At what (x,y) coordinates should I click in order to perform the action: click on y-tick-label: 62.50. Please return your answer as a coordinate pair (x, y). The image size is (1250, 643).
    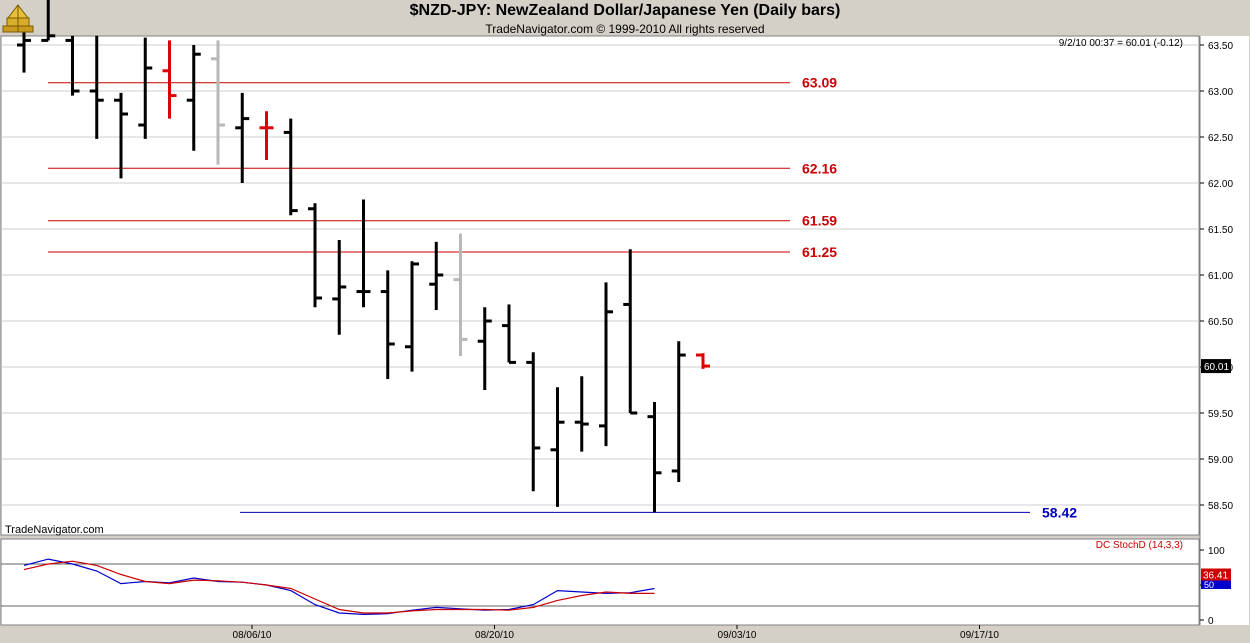
    Looking at the image, I should click on (1220, 138).